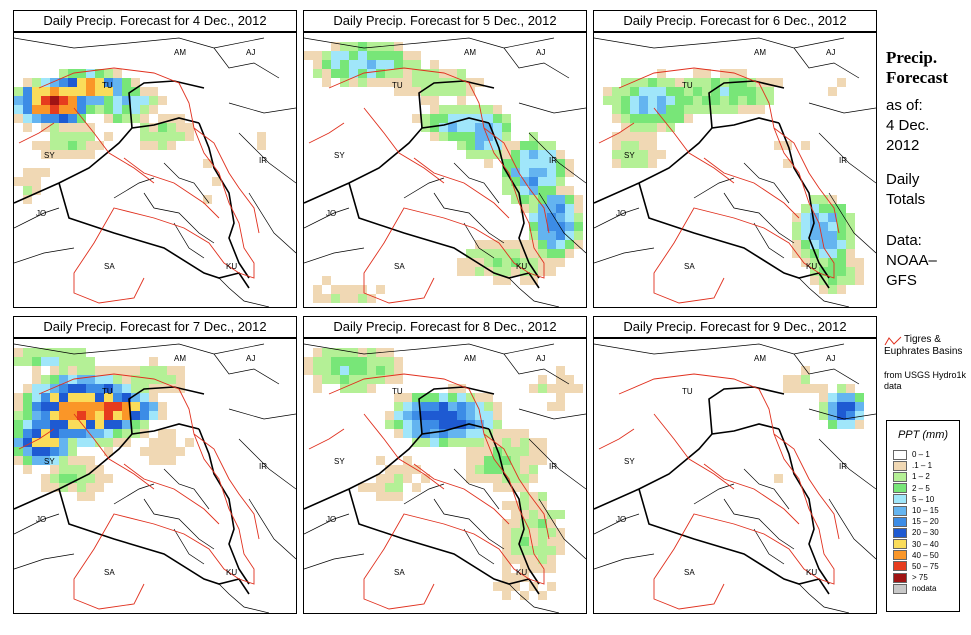 The width and height of the screenshot is (971, 635). What do you see at coordinates (923, 435) in the screenshot?
I see `ppt-legend-title: PPT (mm)` at bounding box center [923, 435].